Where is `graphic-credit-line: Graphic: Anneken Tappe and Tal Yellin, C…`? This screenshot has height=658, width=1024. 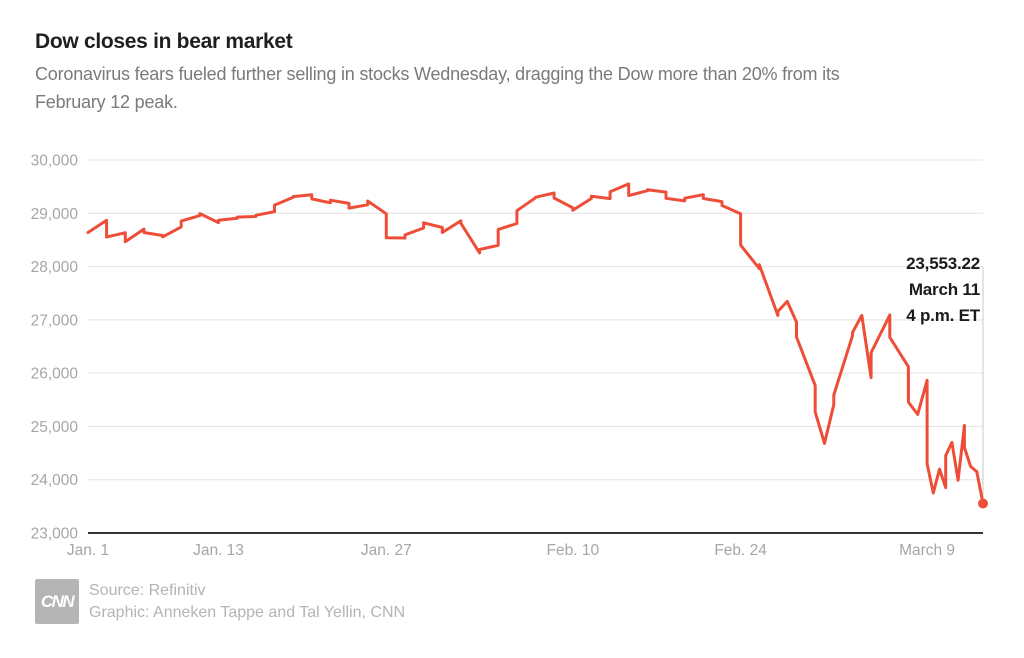
graphic-credit-line: Graphic: Anneken Tappe and Tal Yellin, C… is located at coordinates (247, 612).